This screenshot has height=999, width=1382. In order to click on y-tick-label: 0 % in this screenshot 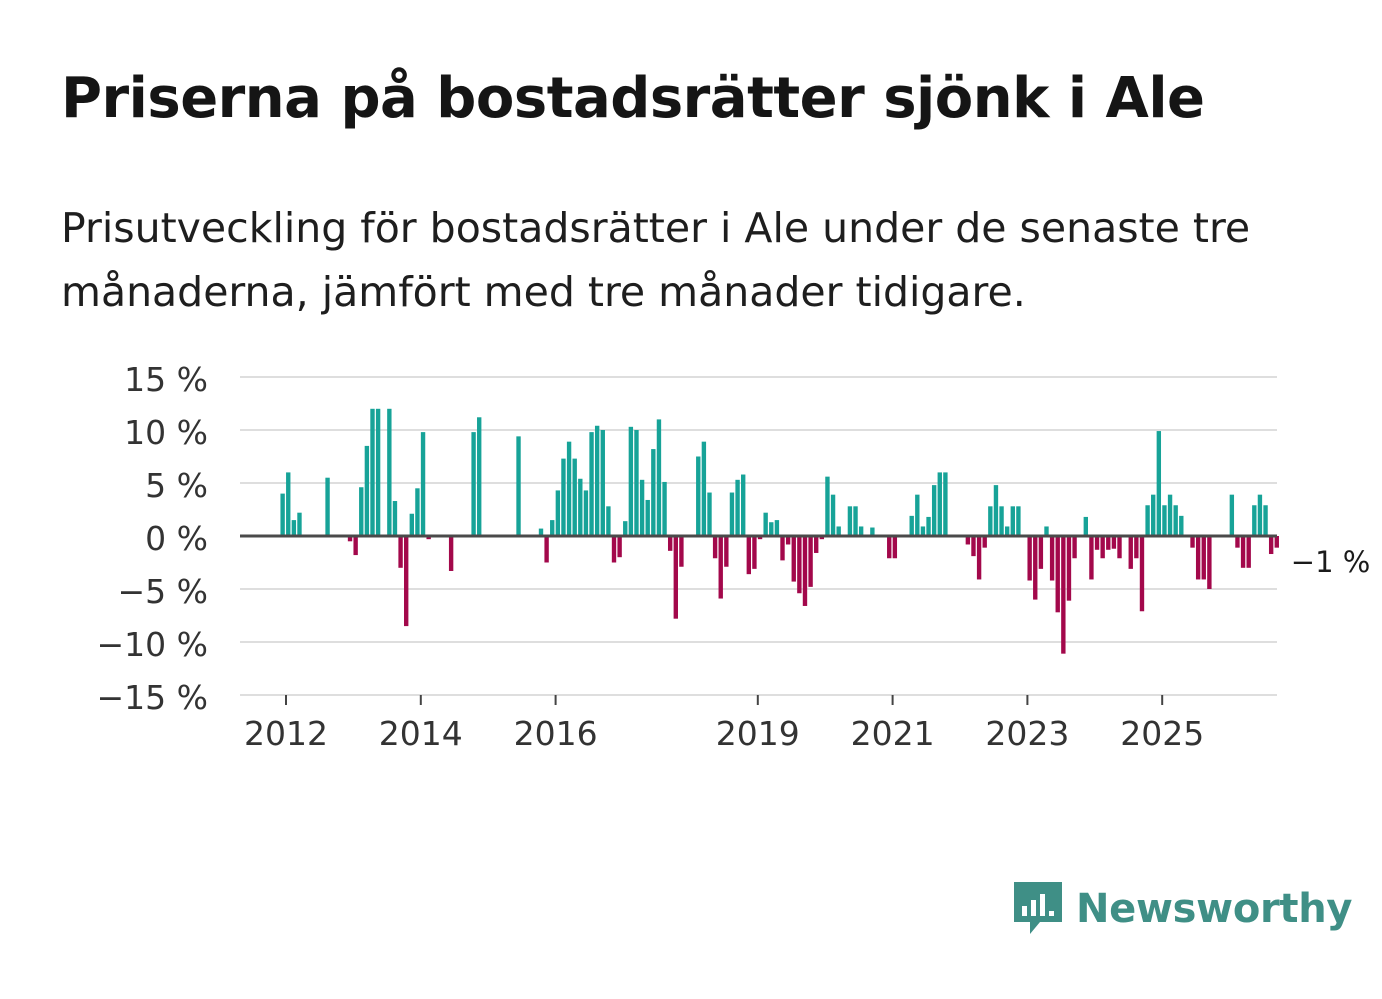, I will do `click(176, 538)`.